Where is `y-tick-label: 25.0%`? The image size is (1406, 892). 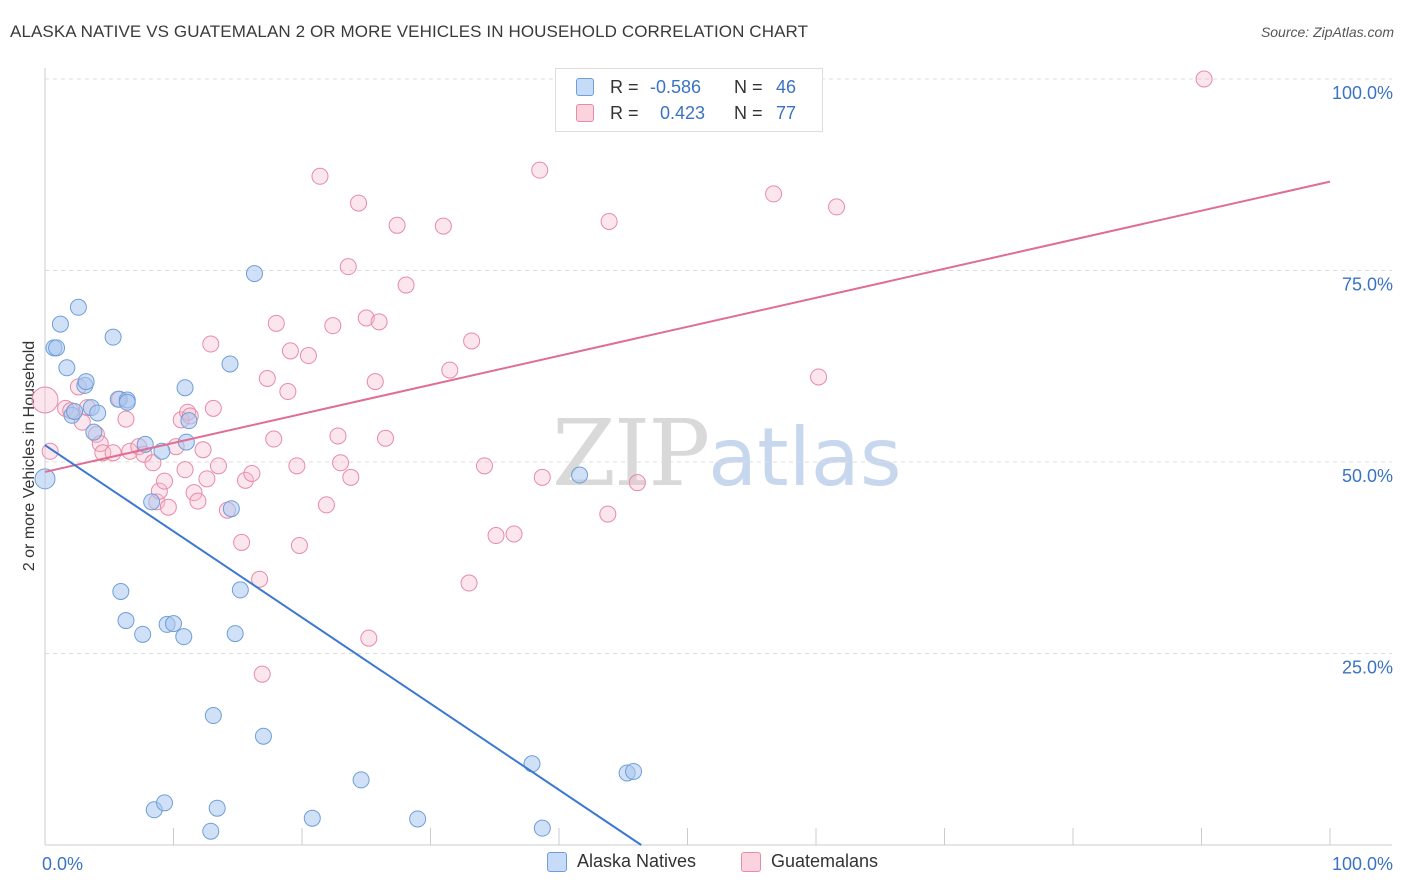
y-tick-label: 25.0% is located at coordinates (1367, 668).